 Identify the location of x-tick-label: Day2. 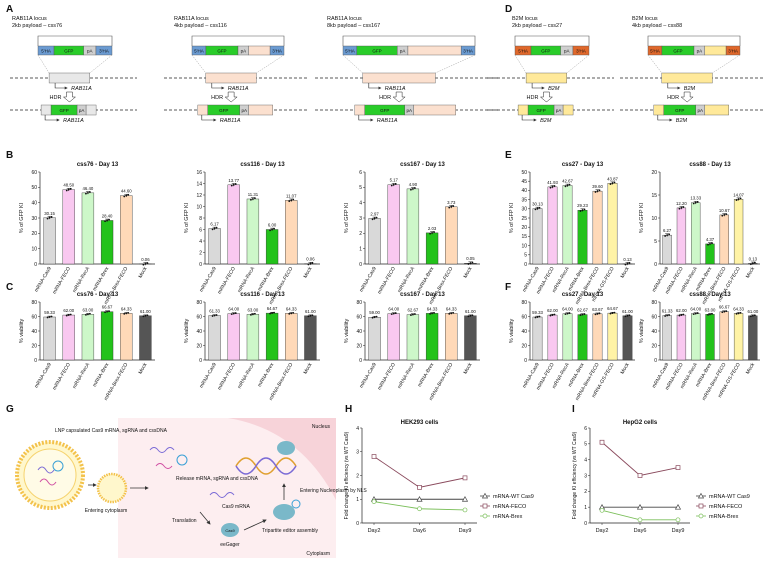
(374, 531).